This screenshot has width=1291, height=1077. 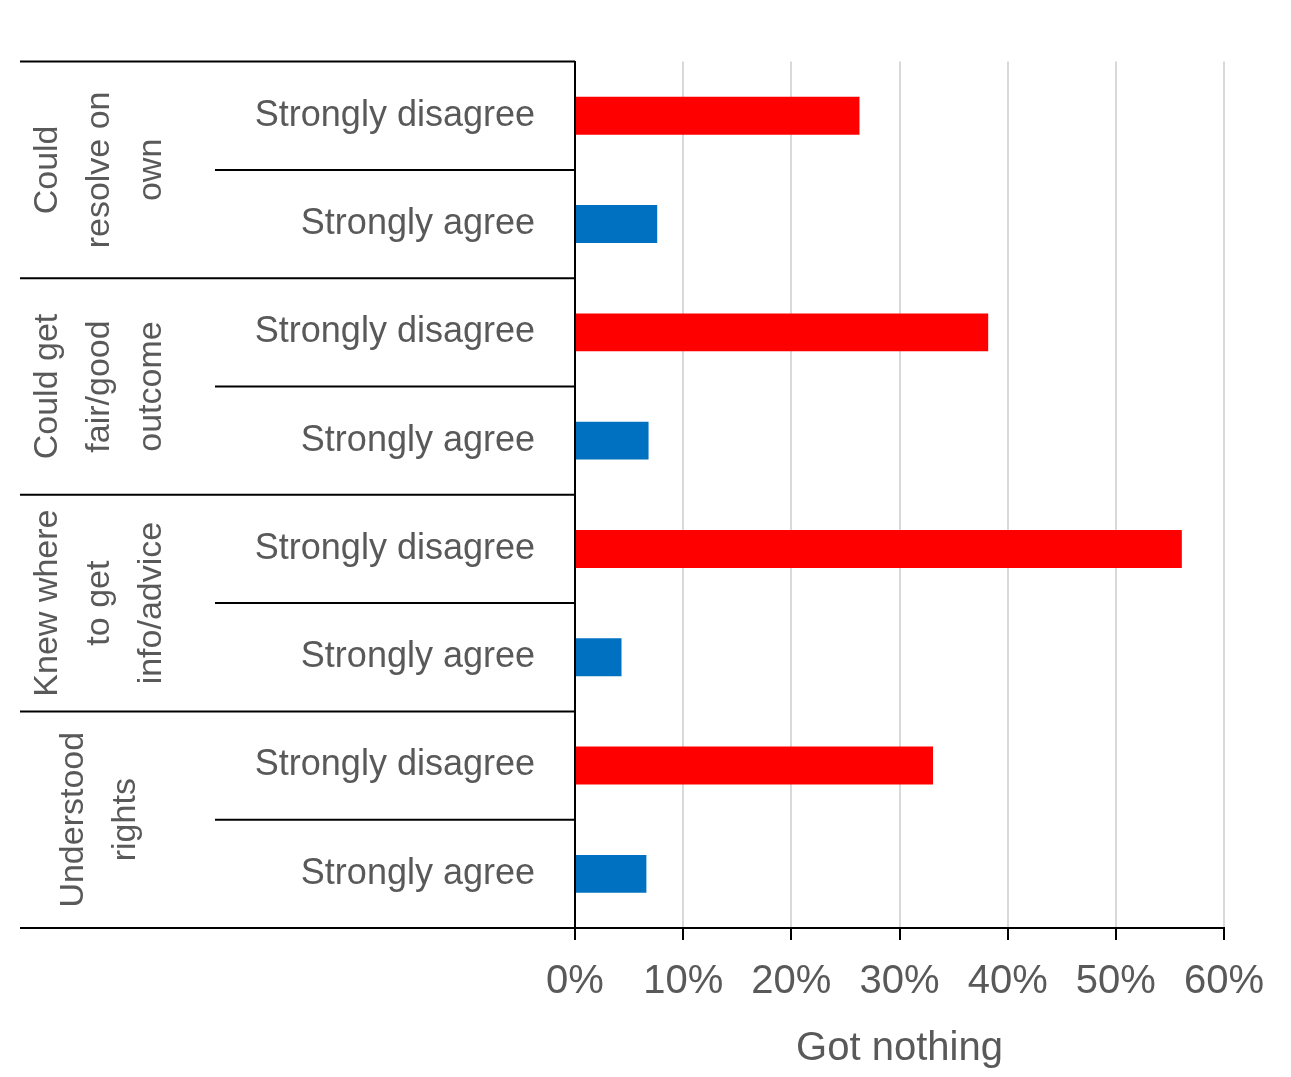 What do you see at coordinates (791, 979) in the screenshot?
I see `x-tick-label: 20%` at bounding box center [791, 979].